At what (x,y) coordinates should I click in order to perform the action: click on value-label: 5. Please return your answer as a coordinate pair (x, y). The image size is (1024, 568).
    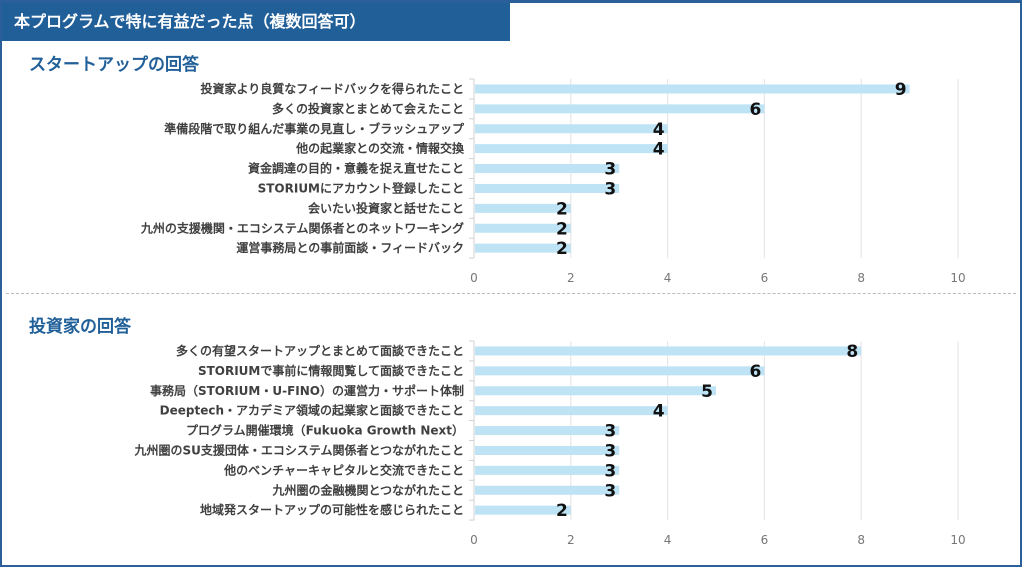
    Looking at the image, I should click on (707, 392).